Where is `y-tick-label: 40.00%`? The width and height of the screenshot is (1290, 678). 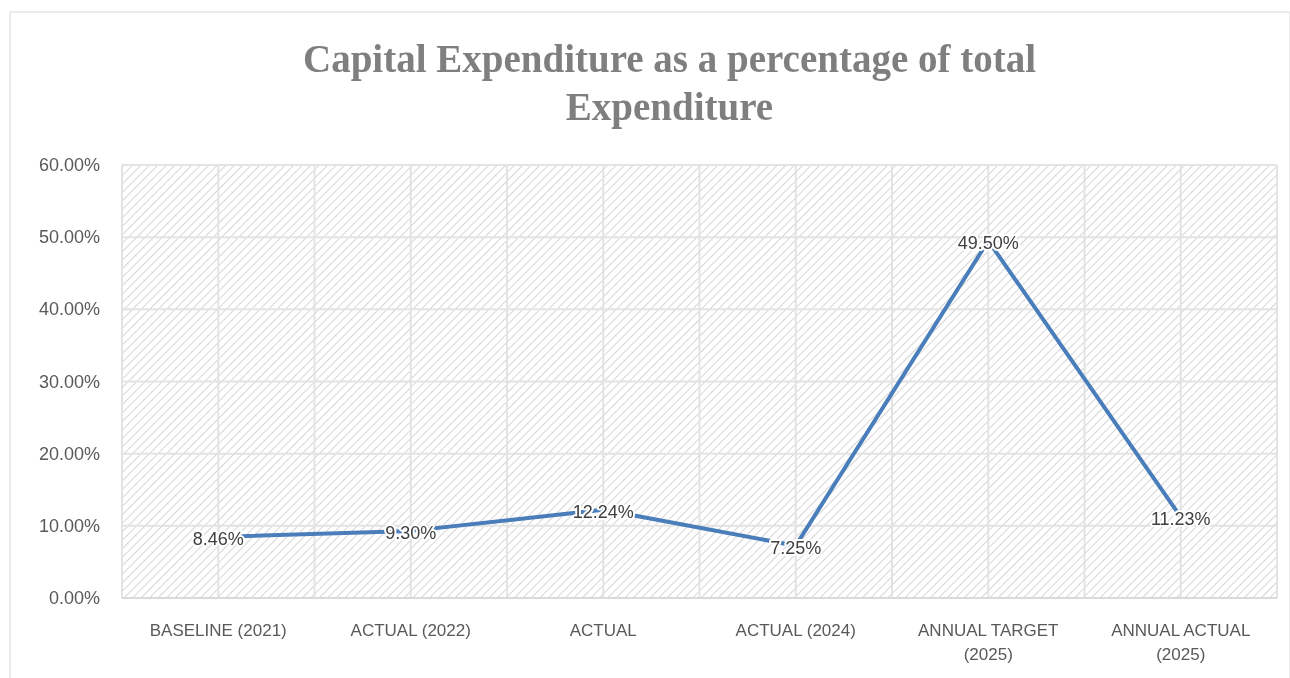 y-tick-label: 40.00% is located at coordinates (69, 309).